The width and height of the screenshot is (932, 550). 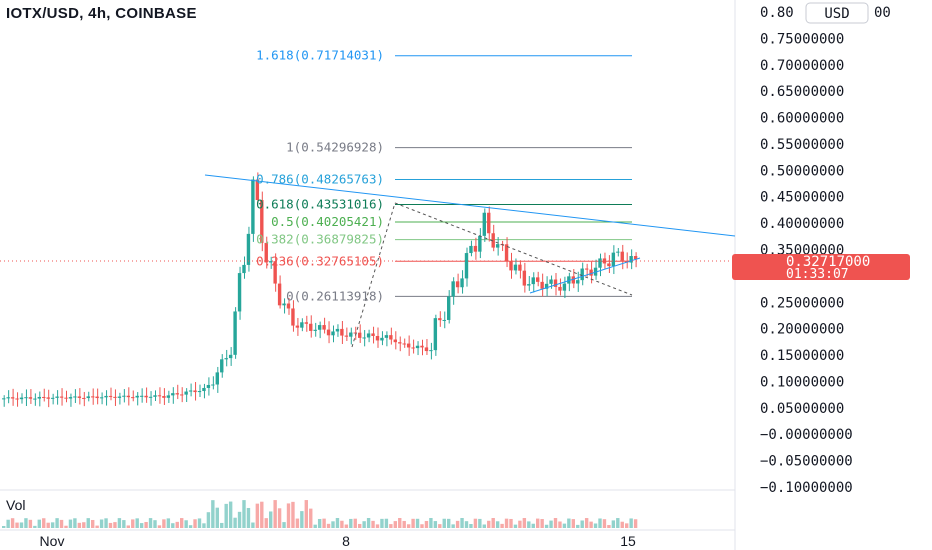 I want to click on symbol-title: IOTX/USD, 4h, COINBASE, so click(x=101, y=13).